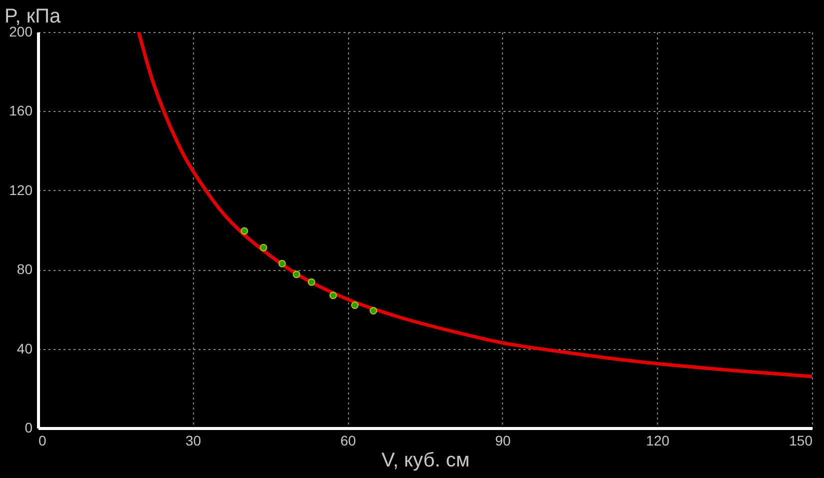 The image size is (824, 478). Describe the element at coordinates (503, 440) in the screenshot. I see `x-tick-label: 90` at that location.